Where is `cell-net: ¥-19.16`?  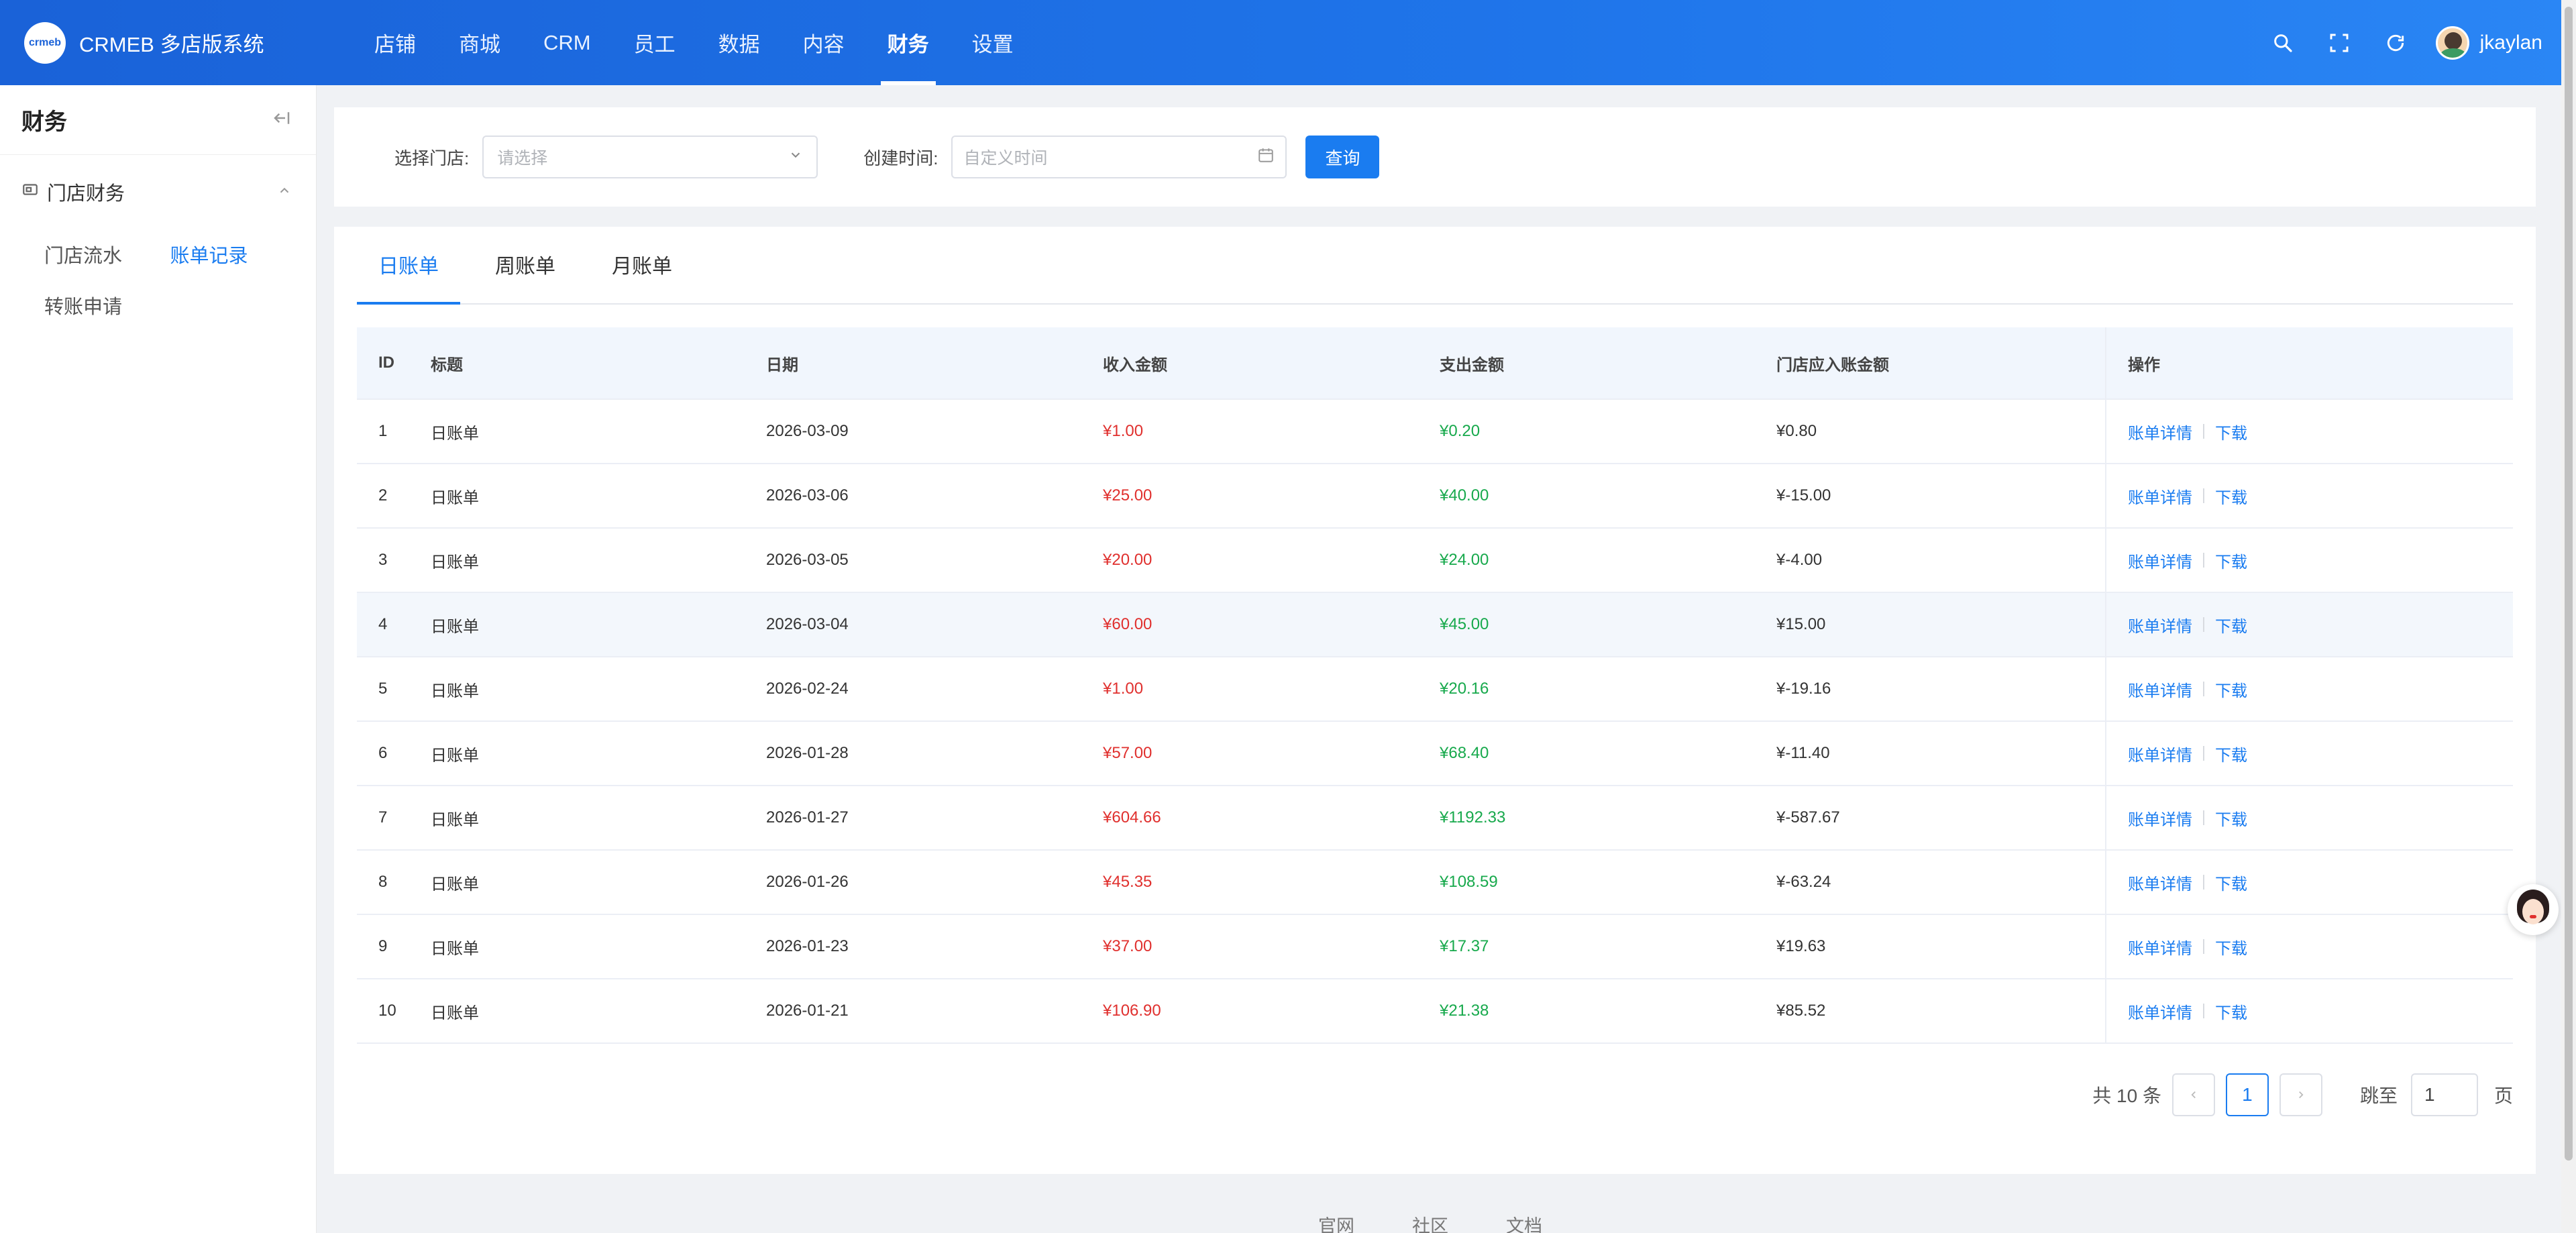
cell-net: ¥-19.16 is located at coordinates (1803, 689).